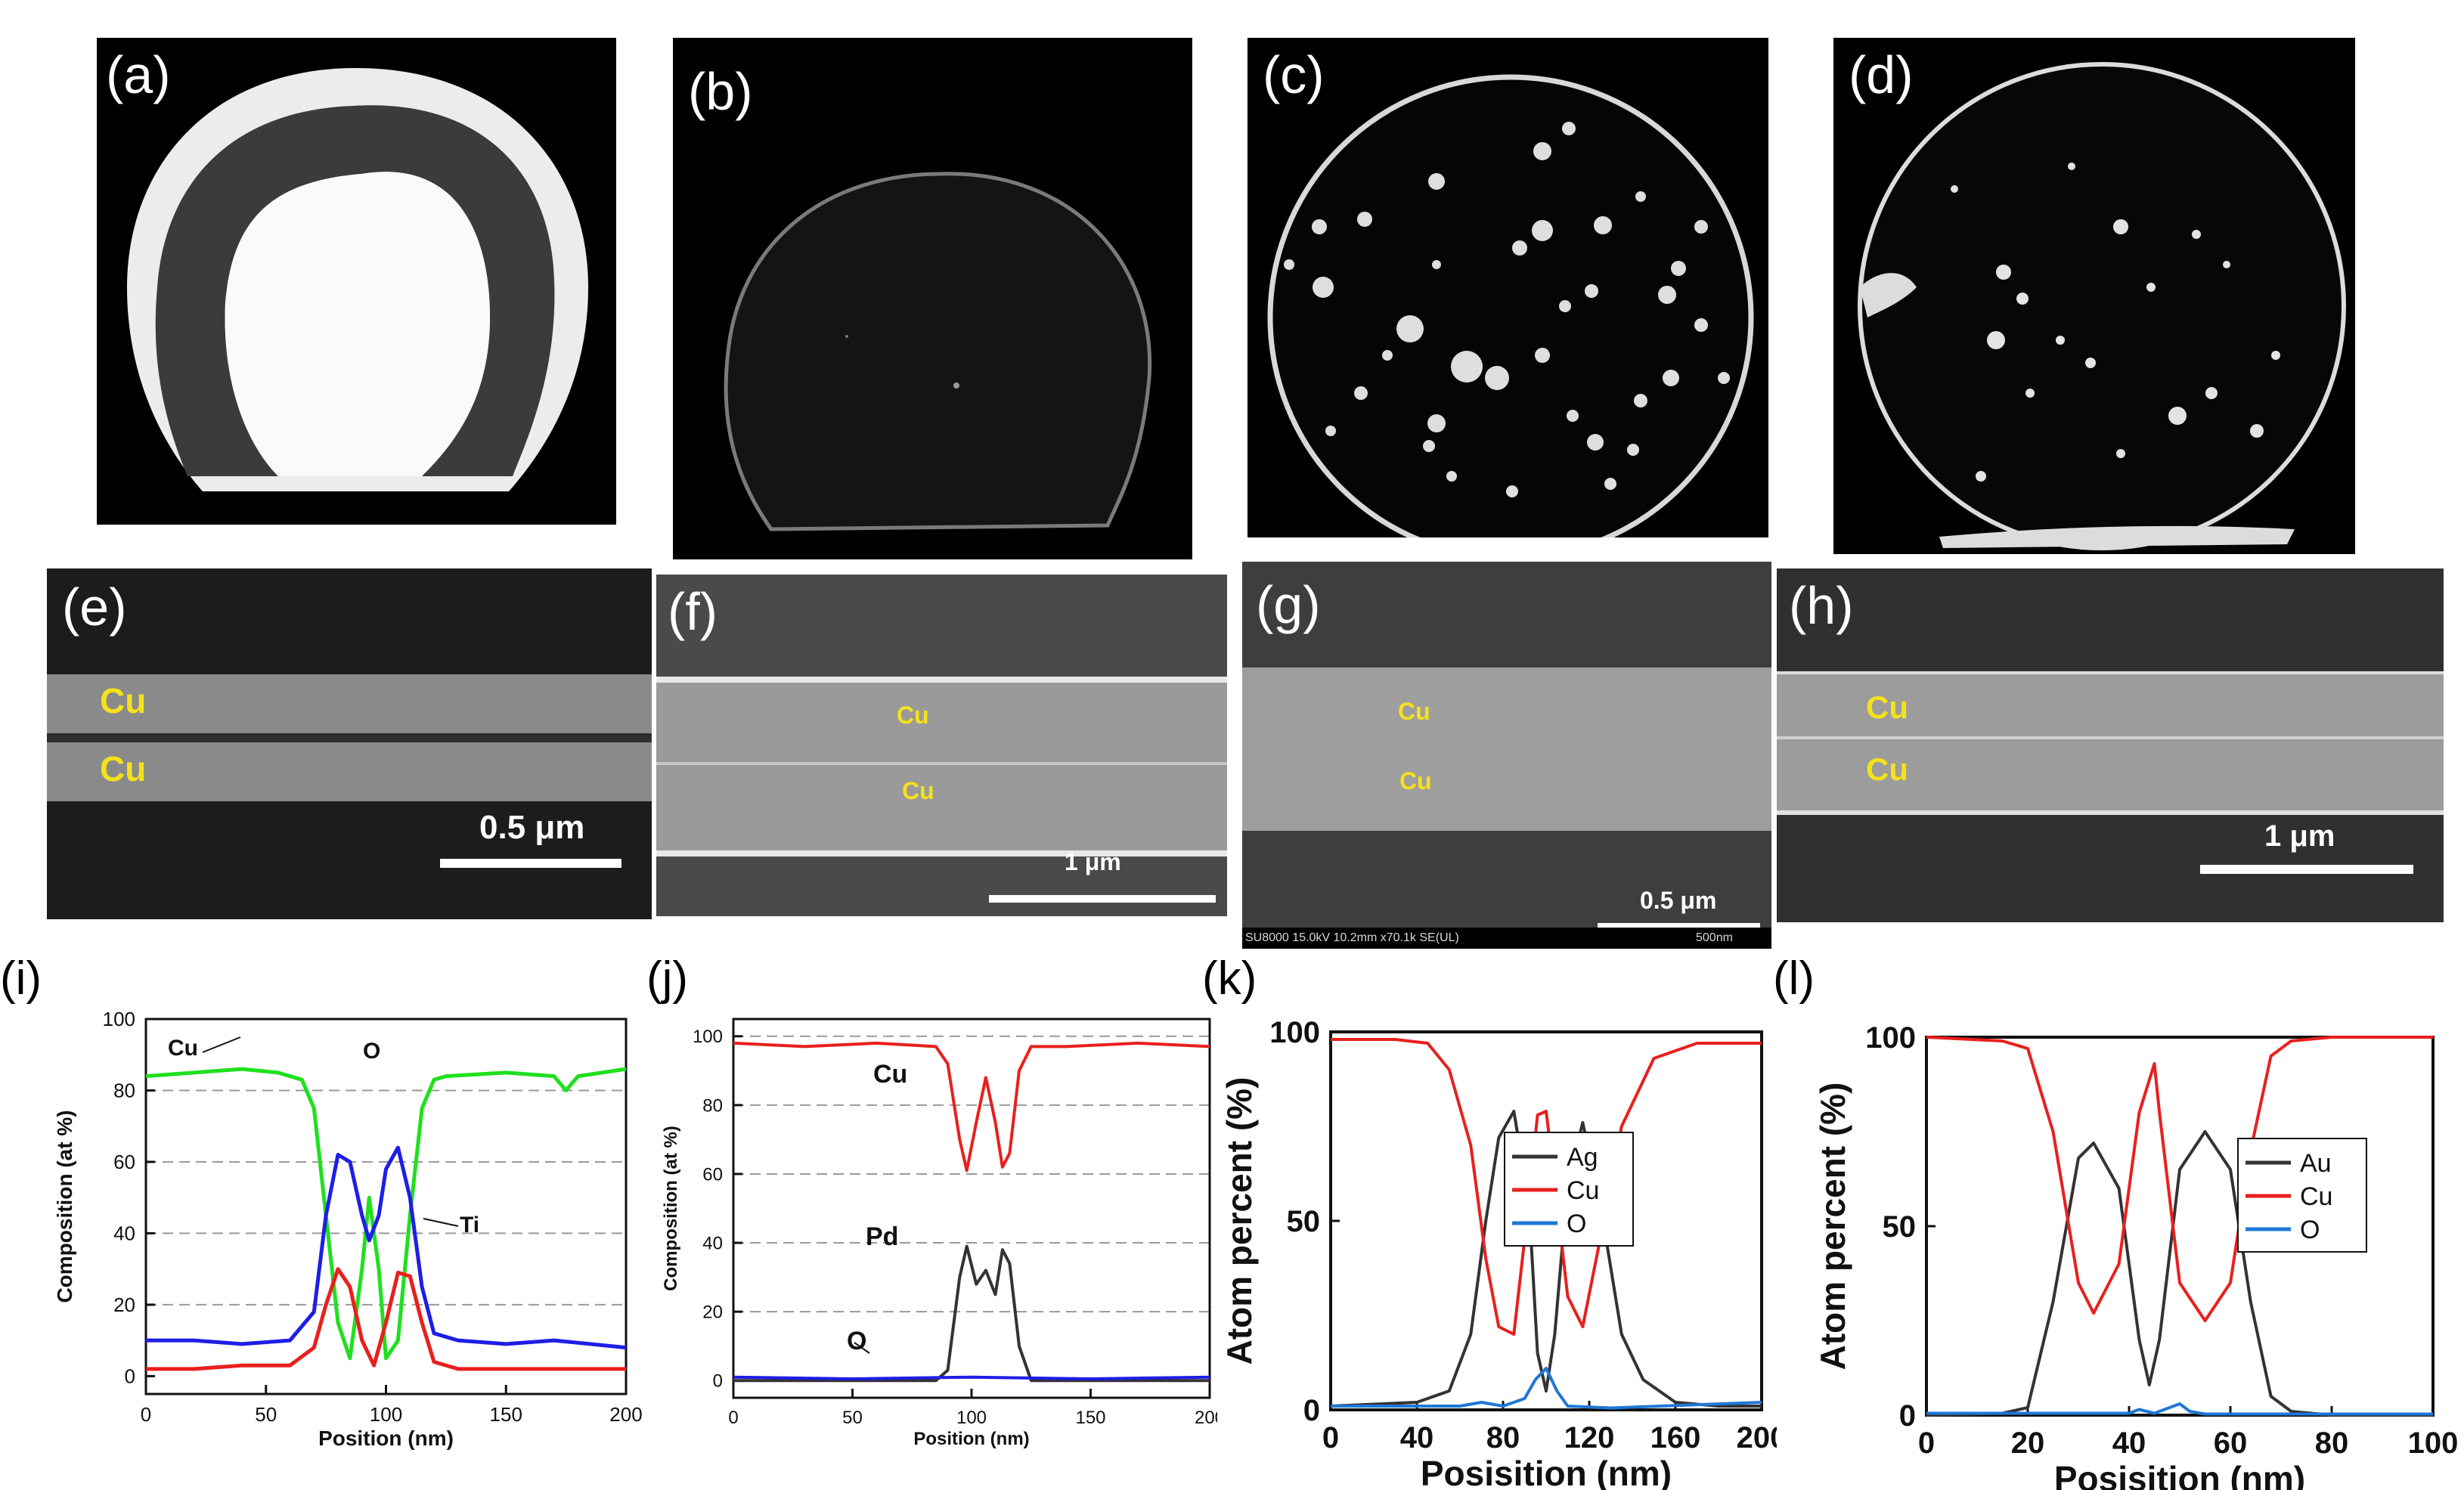 The height and width of the screenshot is (1490, 2464). What do you see at coordinates (2094, 296) in the screenshot?
I see `wire-cross-section-d` at bounding box center [2094, 296].